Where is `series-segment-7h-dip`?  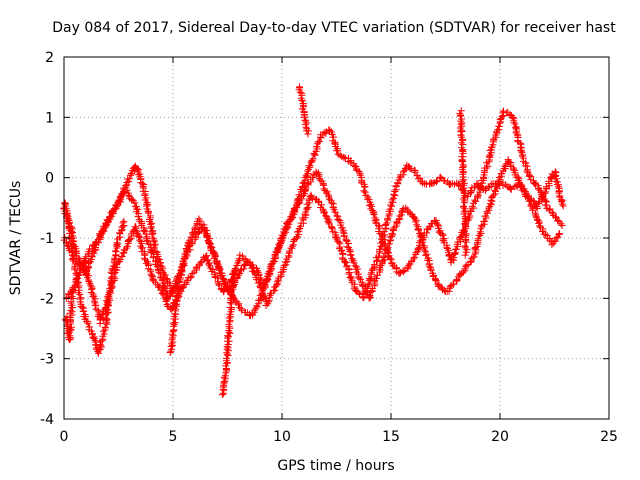
series-segment-7h-dip is located at coordinates (228, 332).